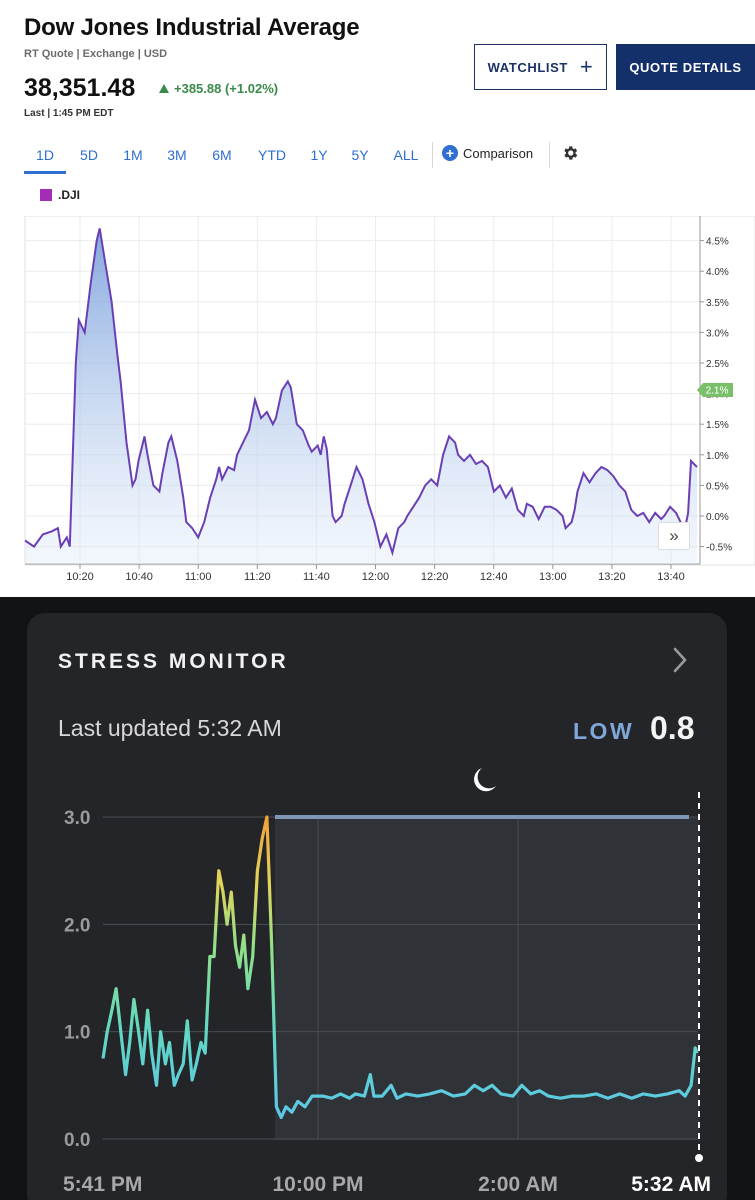  Describe the element at coordinates (192, 27) in the screenshot. I see `page-title: Dow Jones Industrial Average` at that location.